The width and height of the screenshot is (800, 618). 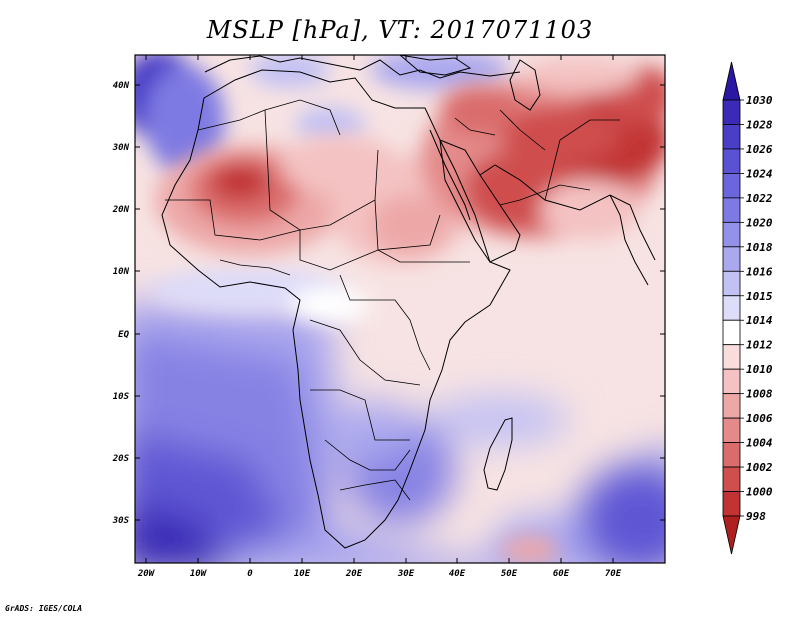 What do you see at coordinates (759, 296) in the screenshot?
I see `colorbar-label: 1015` at bounding box center [759, 296].